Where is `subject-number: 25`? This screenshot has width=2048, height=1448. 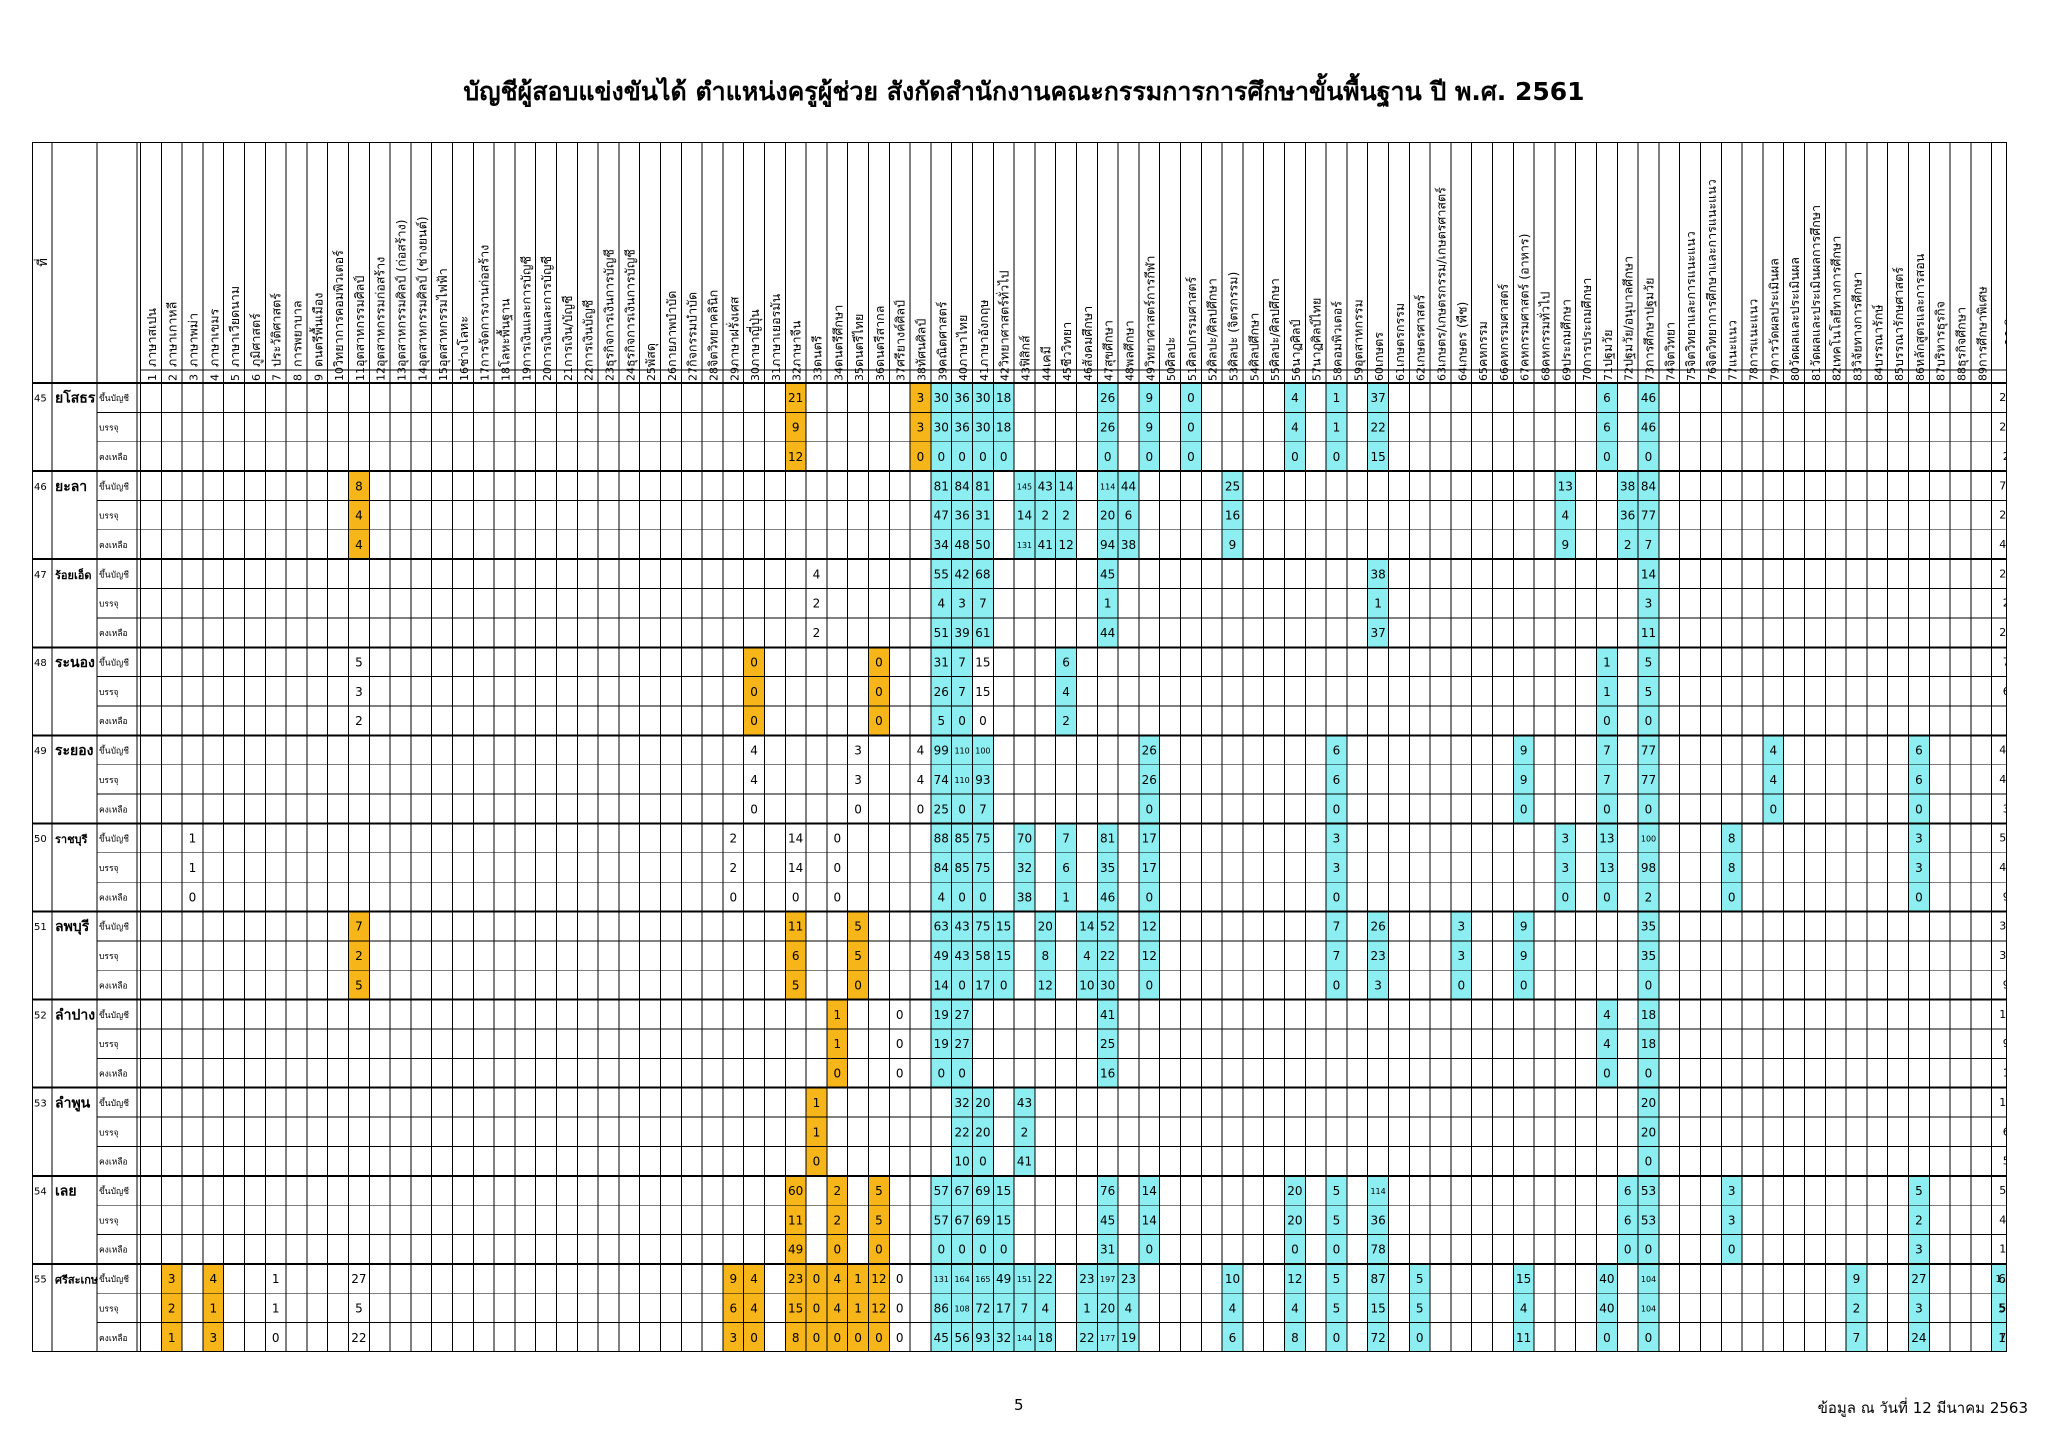
subject-number: 25 is located at coordinates (651, 374).